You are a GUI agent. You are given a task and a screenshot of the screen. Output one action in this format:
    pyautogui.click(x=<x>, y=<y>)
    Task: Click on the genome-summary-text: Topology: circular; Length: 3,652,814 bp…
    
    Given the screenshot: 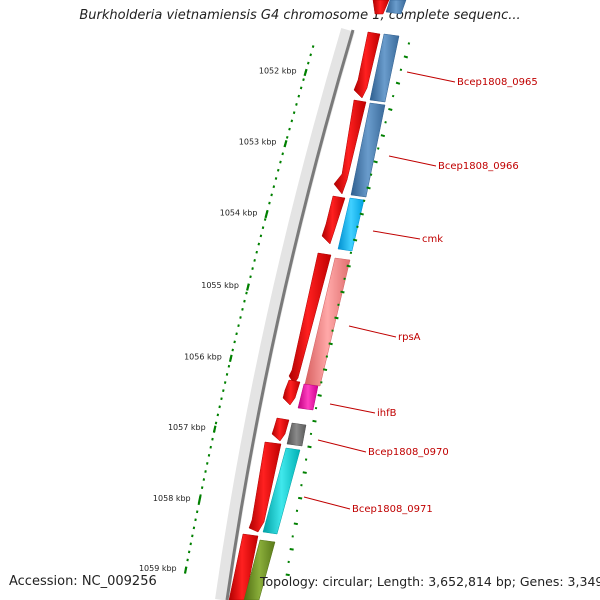 What is the action you would take?
    pyautogui.click(x=430, y=581)
    